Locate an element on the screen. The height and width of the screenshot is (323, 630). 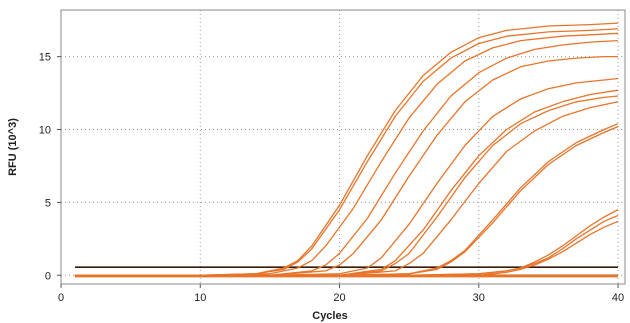
y-tick-label: 15 is located at coordinates (45, 58).